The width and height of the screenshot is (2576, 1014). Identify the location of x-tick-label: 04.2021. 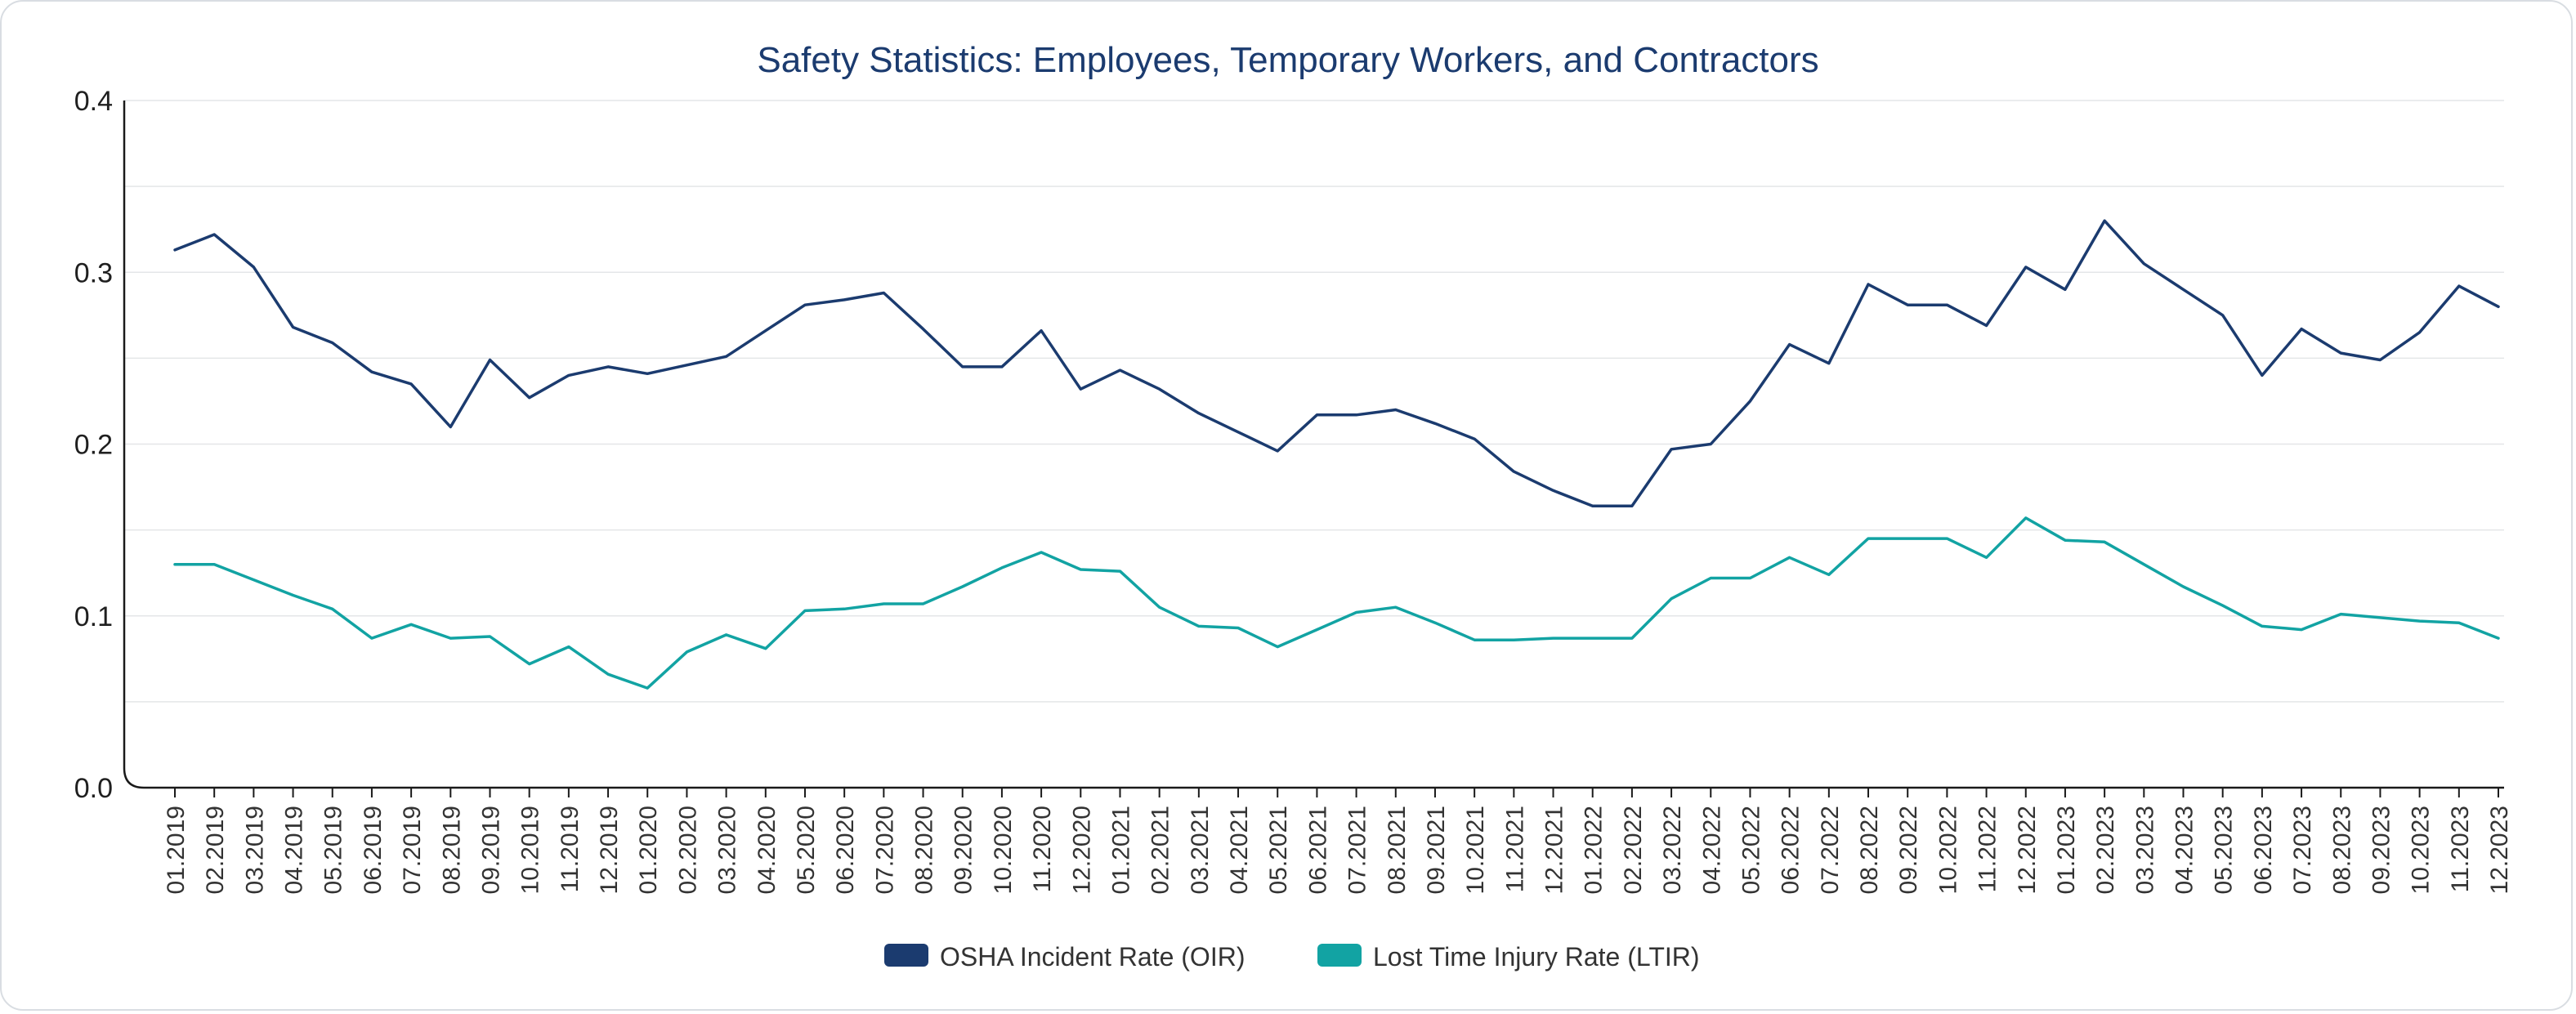
(1239, 850).